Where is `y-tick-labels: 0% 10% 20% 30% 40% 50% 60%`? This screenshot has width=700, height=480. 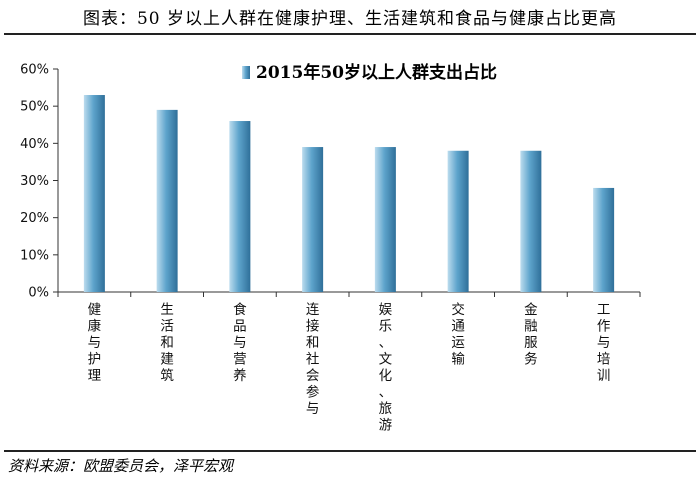 y-tick-labels: 0% 10% 20% 30% 40% 50% 60% is located at coordinates (34, 182).